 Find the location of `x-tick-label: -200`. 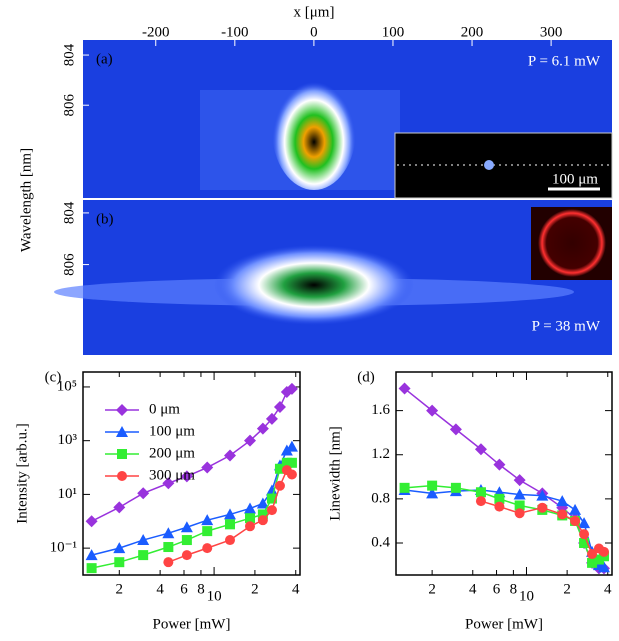

x-tick-label: -200 is located at coordinates (156, 32).